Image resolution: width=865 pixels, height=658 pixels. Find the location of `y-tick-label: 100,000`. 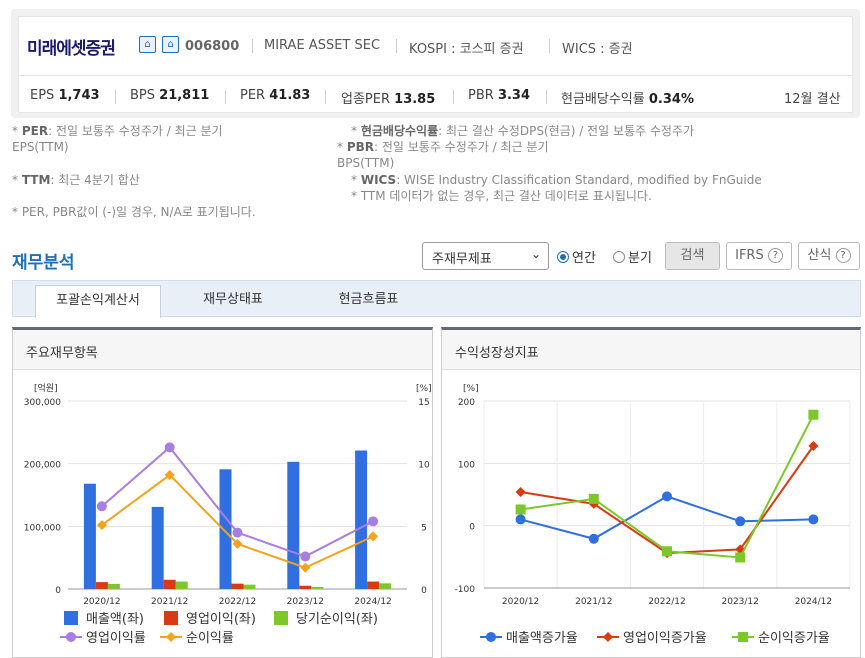

y-tick-label: 100,000 is located at coordinates (42, 528).